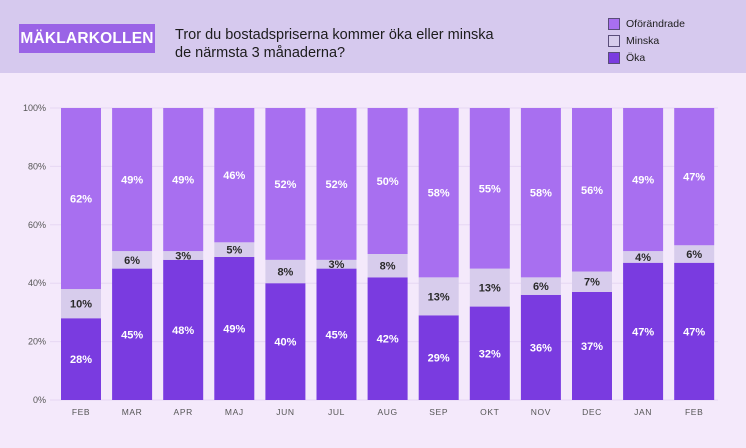  What do you see at coordinates (614, 57) in the screenshot?
I see `legend-swatch-oka` at bounding box center [614, 57].